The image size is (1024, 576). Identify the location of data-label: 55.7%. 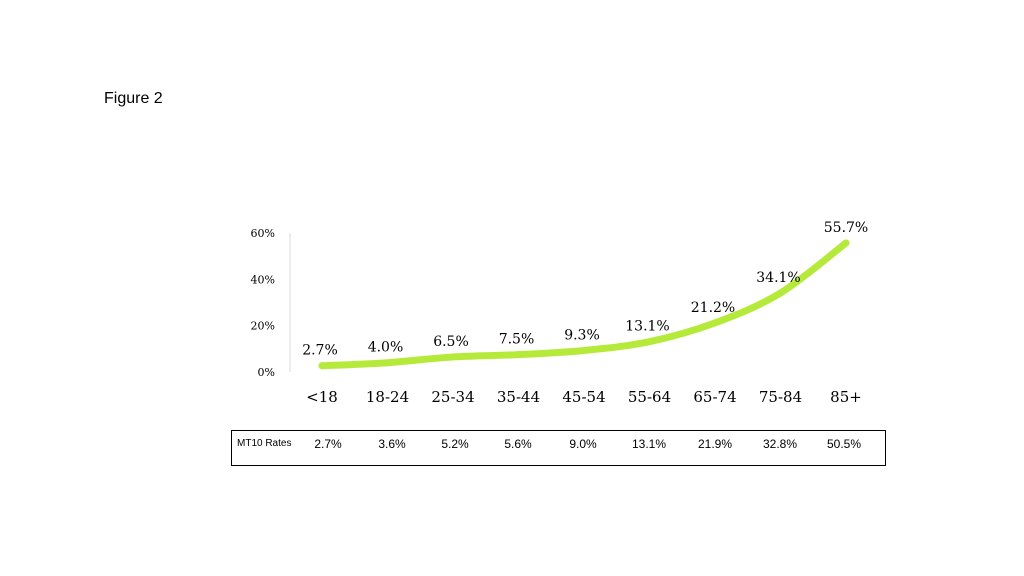
(846, 228).